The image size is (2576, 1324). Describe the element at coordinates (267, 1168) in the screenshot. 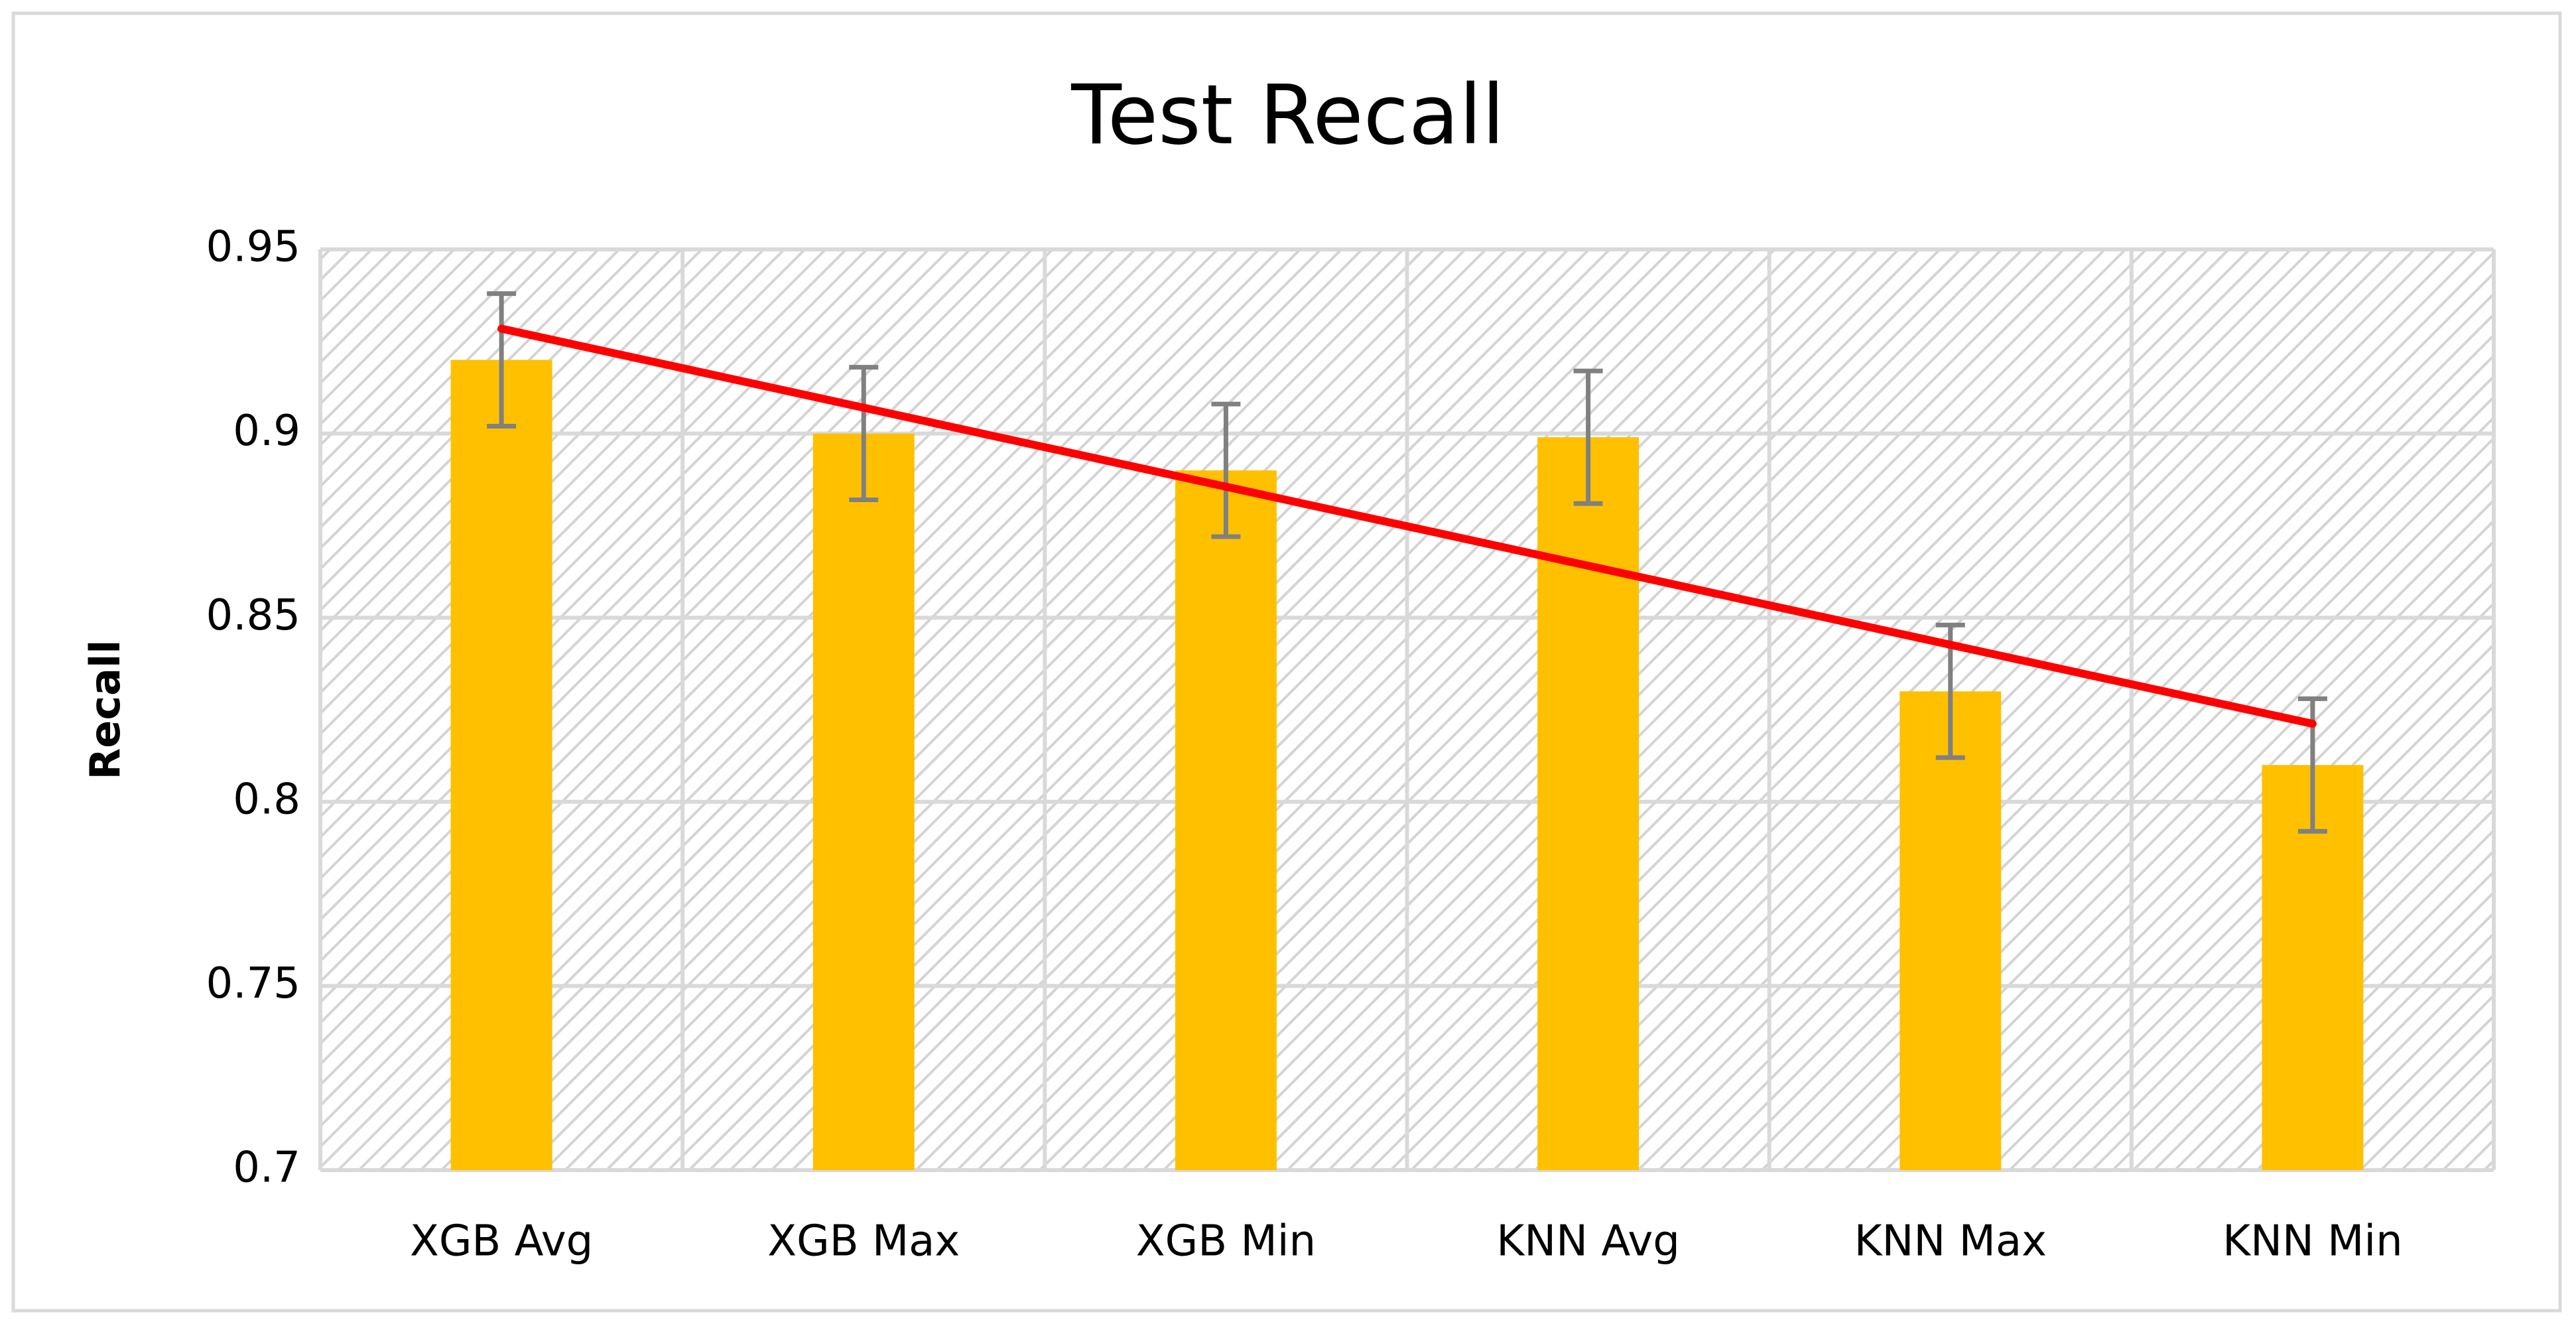

I see `y-tick-label: 0.7` at that location.